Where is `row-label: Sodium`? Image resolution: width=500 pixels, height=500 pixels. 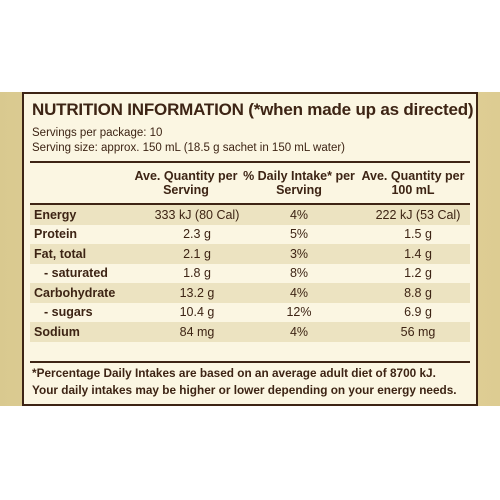
row-label: Sodium is located at coordinates (57, 331).